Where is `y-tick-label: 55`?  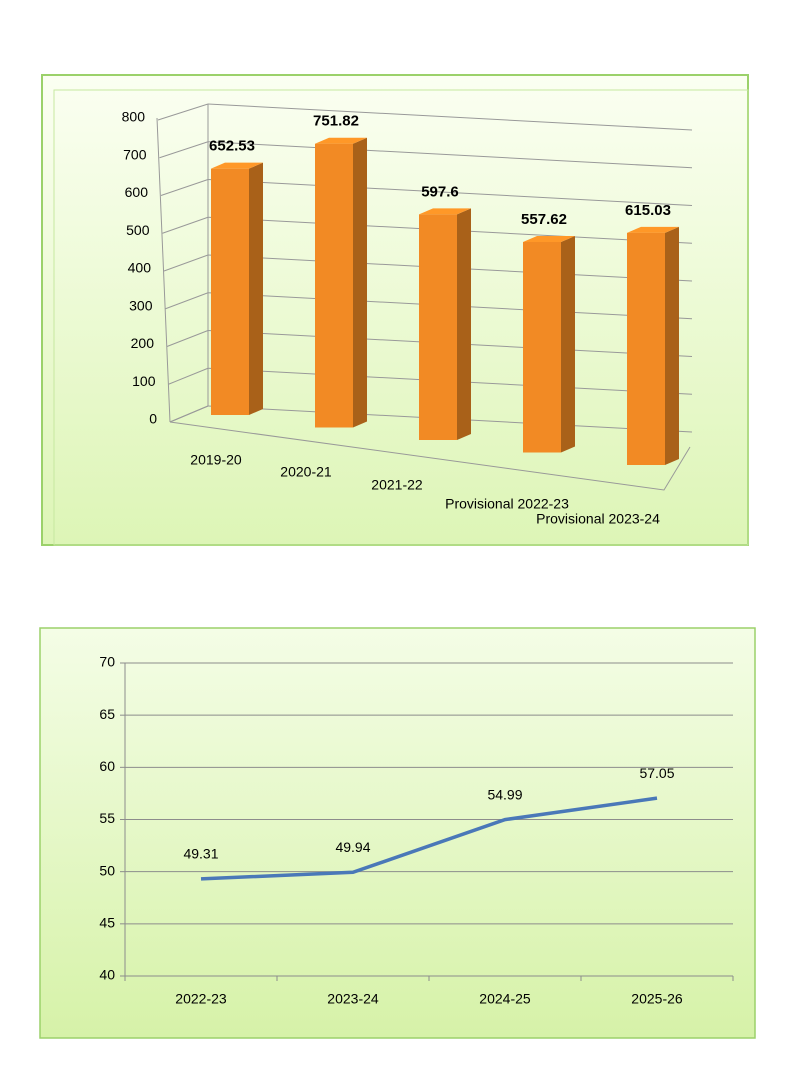 y-tick-label: 55 is located at coordinates (107, 818).